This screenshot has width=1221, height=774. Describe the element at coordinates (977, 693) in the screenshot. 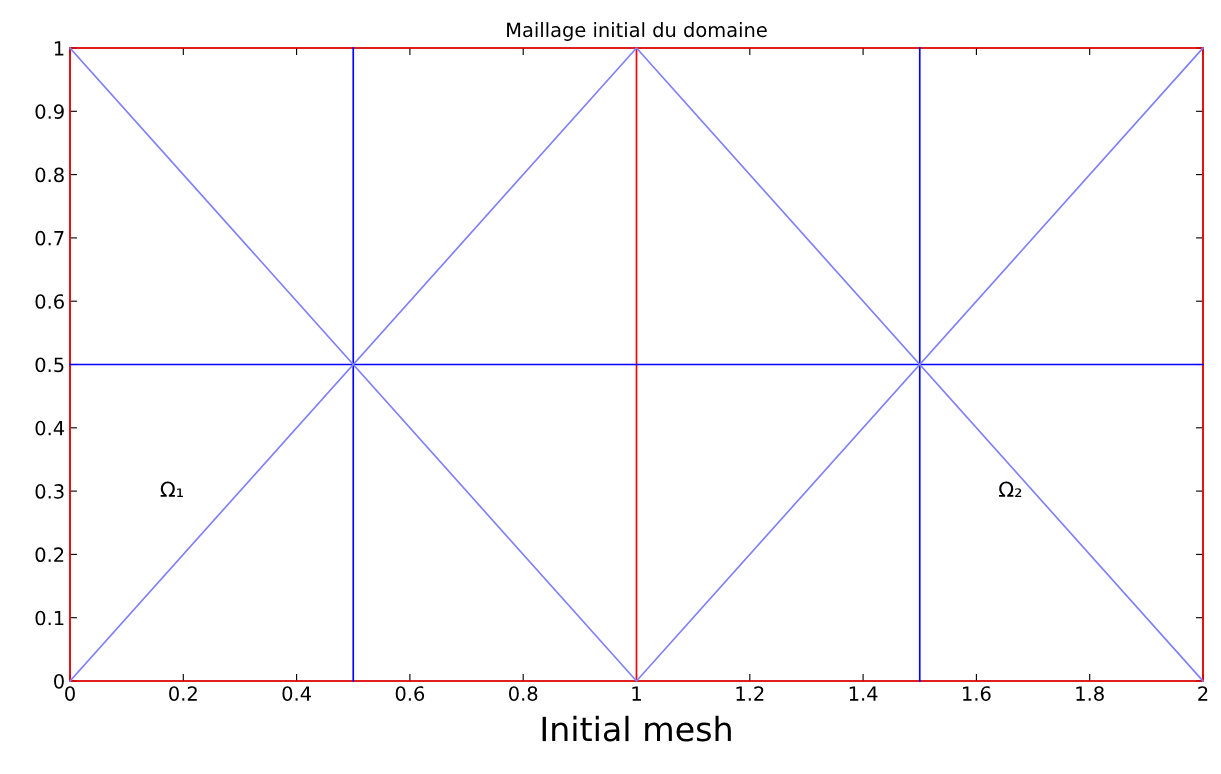

I see `x-tick-label: 1.6` at that location.